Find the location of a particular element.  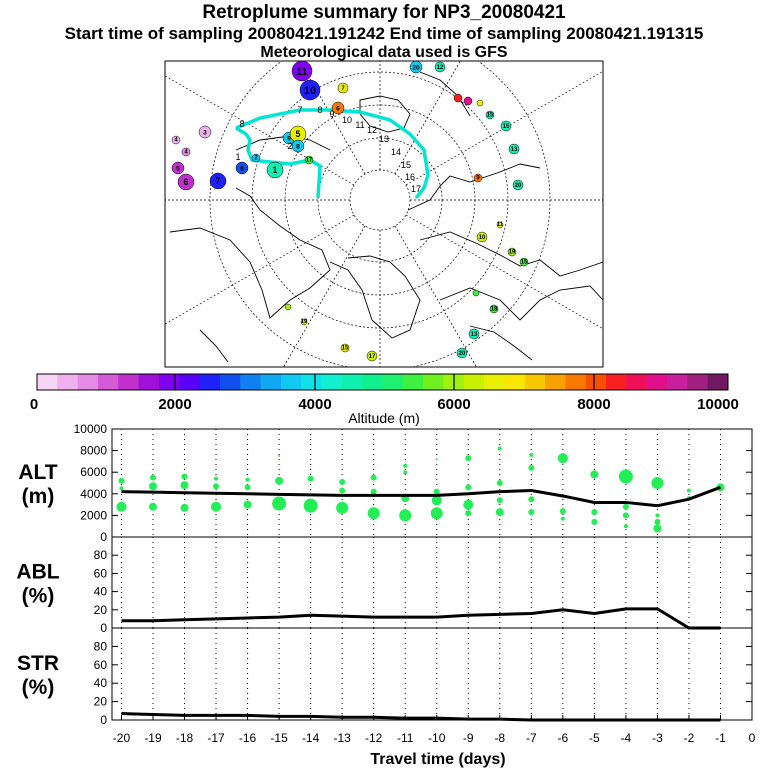

x-tick-label: -20 is located at coordinates (122, 738).